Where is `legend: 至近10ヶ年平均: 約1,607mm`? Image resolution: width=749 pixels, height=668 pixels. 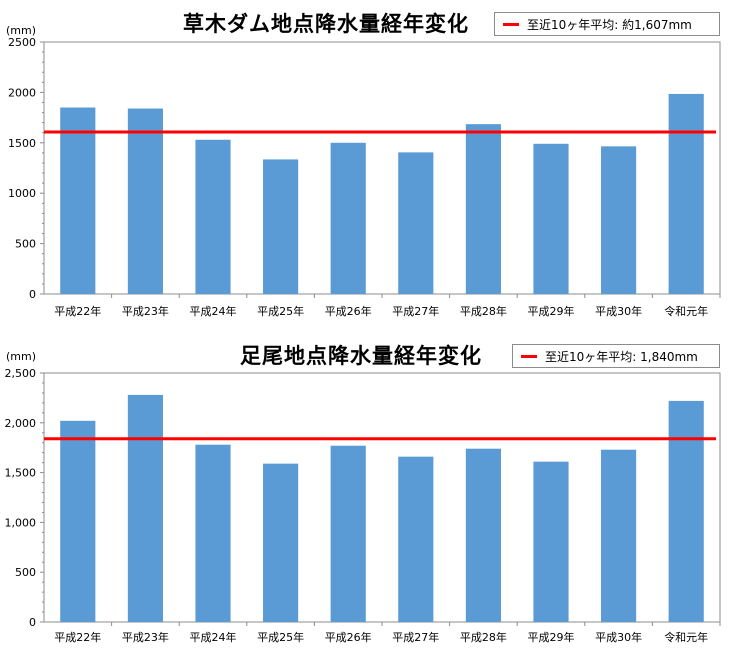
legend: 至近10ヶ年平均: 約1,607mm is located at coordinates (607, 24).